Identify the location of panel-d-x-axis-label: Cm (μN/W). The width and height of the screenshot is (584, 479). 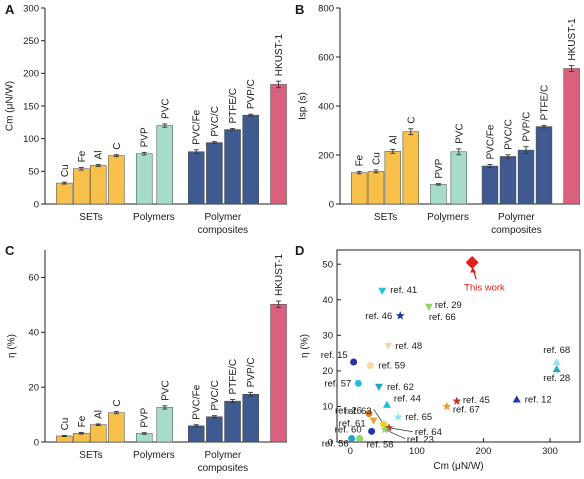
(458, 466).